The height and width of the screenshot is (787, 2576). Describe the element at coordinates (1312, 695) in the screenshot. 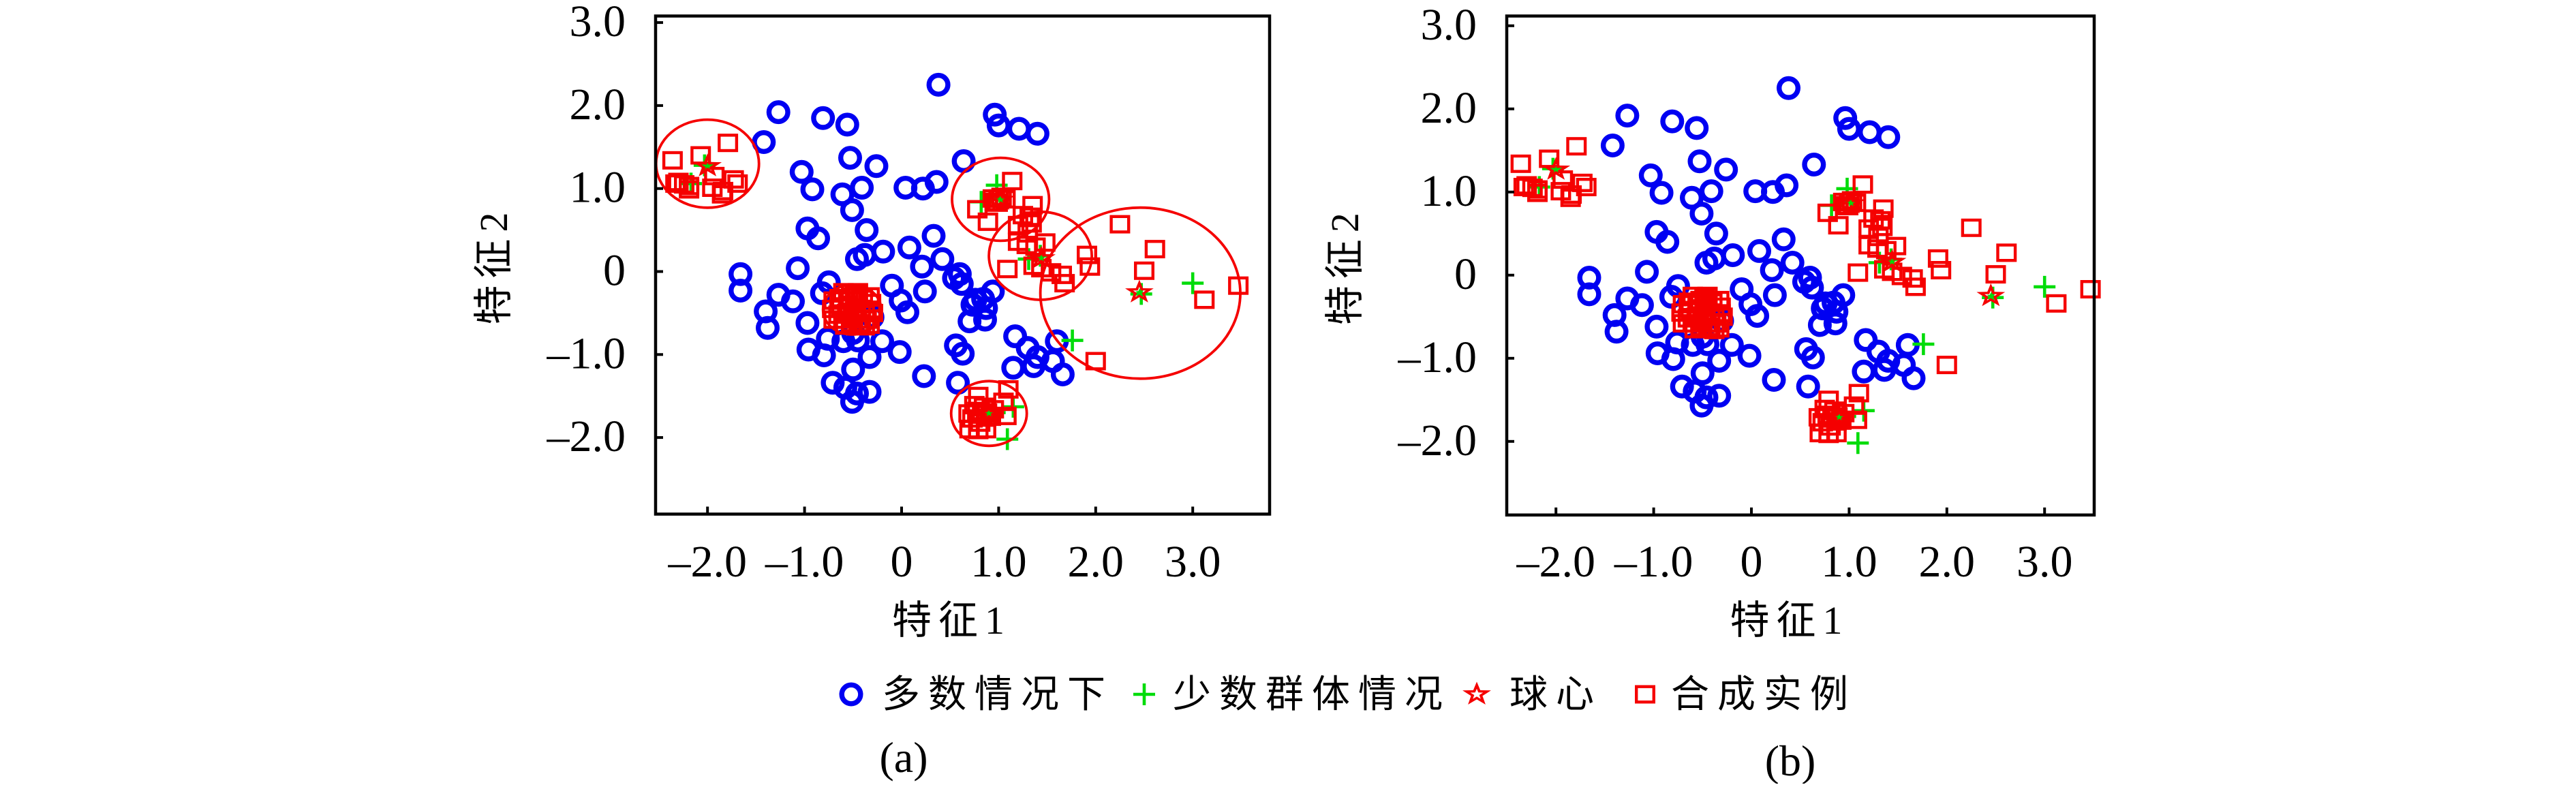

I see `svg-text: 少数群体情况` at that location.